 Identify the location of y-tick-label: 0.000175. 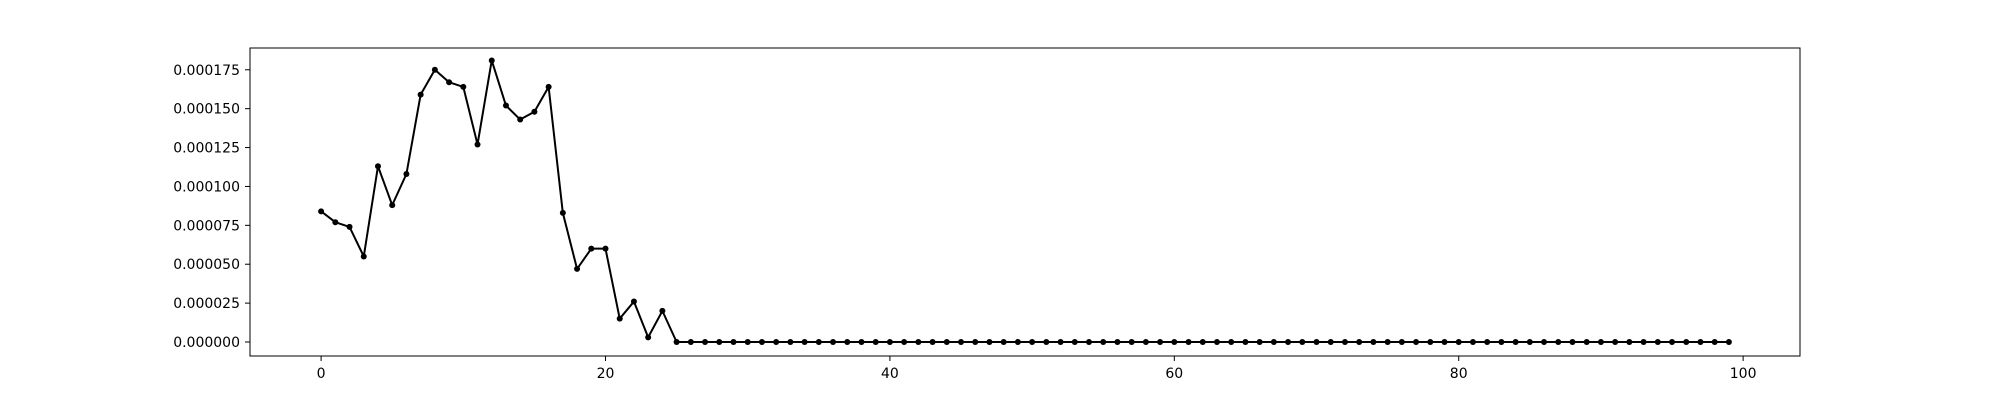
(206, 71).